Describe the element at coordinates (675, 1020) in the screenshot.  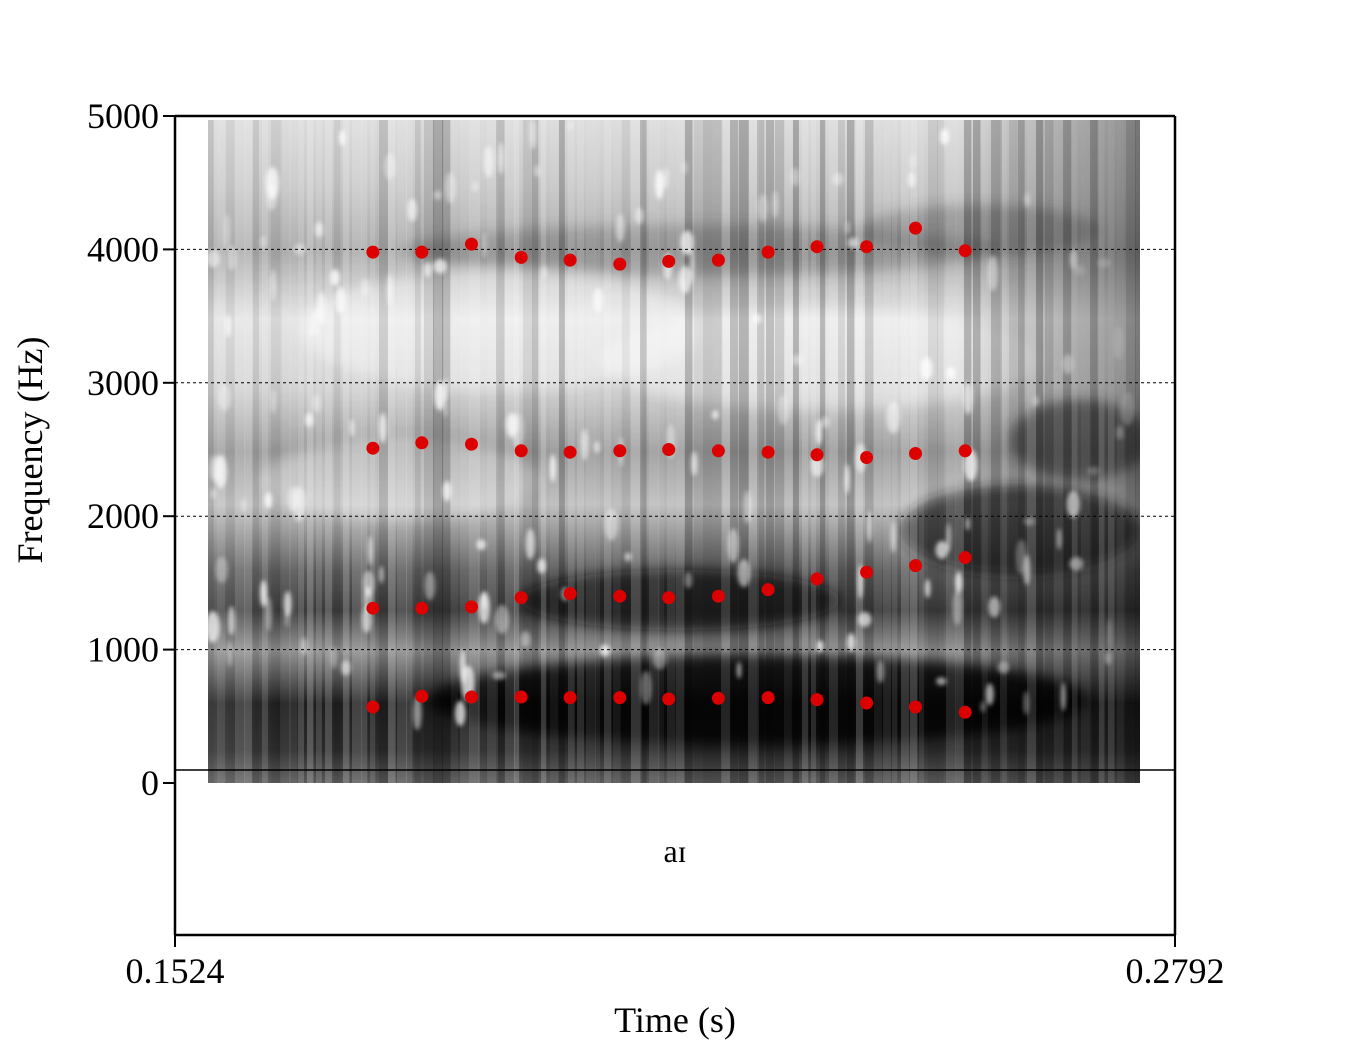
I see `x-axis-title: Time (s)` at that location.